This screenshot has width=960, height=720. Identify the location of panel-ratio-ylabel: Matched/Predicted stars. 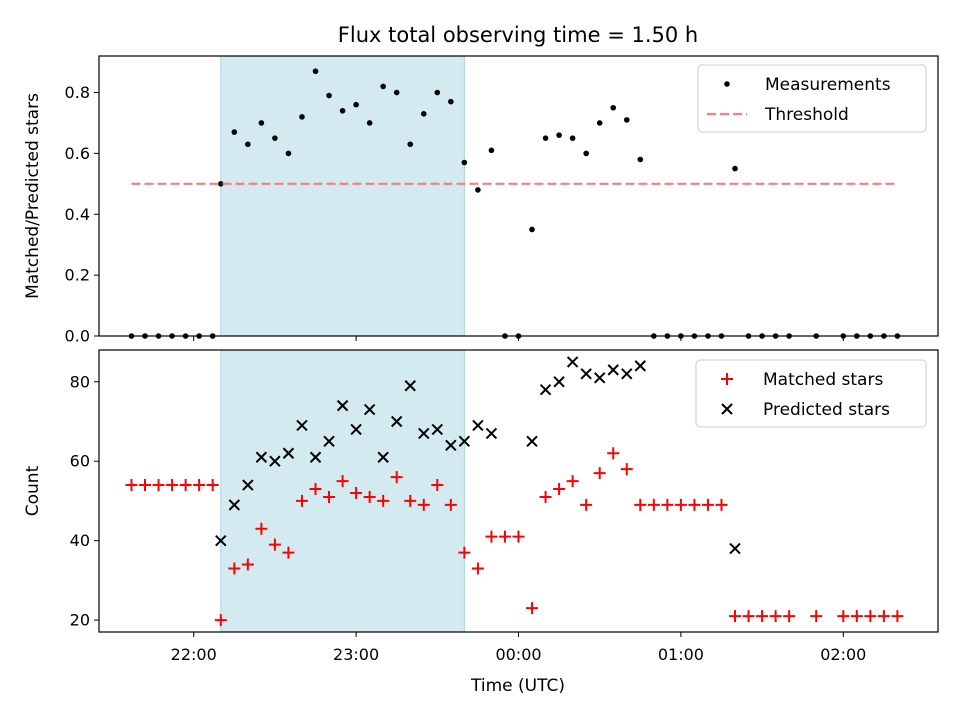
(33, 196).